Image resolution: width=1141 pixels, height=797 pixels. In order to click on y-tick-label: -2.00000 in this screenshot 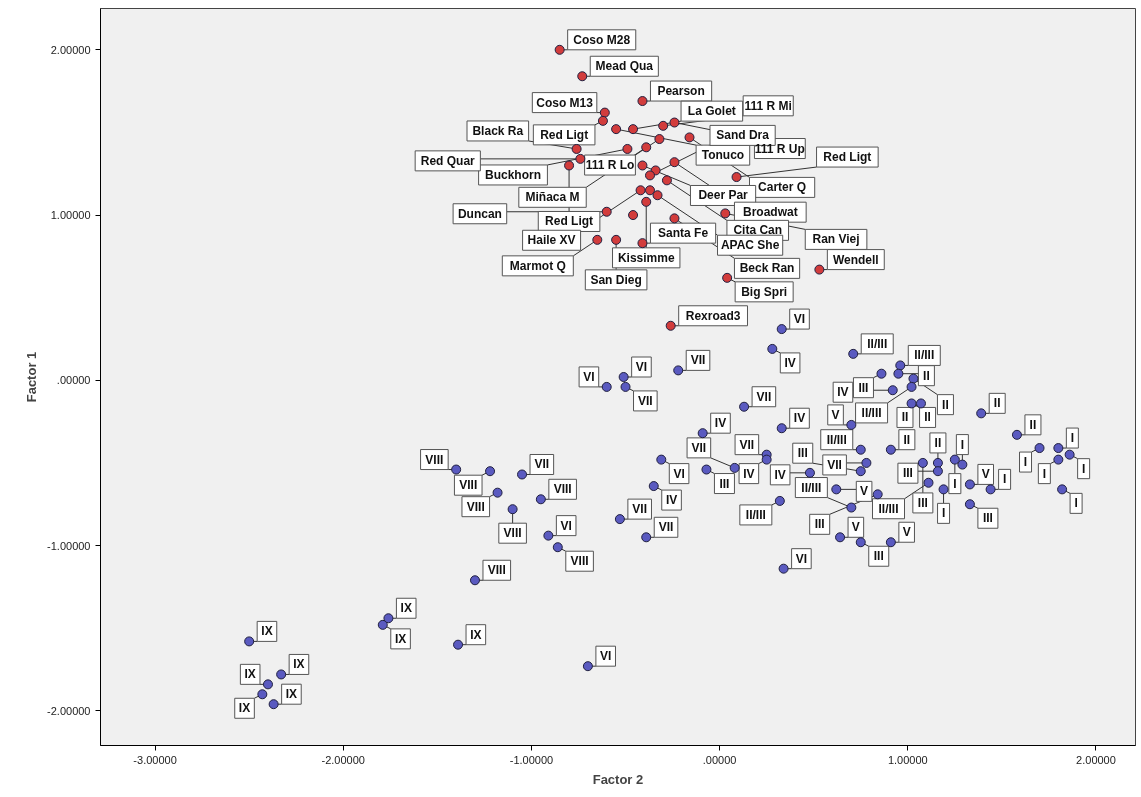, I will do `click(69, 710)`.